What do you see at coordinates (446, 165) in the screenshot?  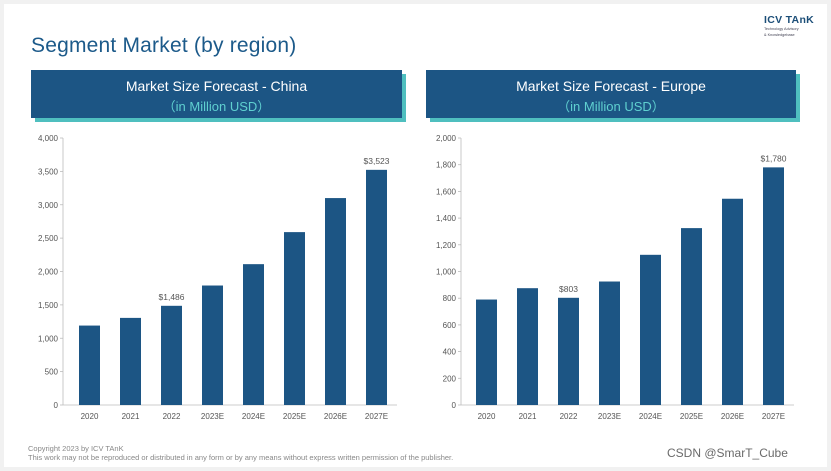 I see `y-tick-label: 1,800` at bounding box center [446, 165].